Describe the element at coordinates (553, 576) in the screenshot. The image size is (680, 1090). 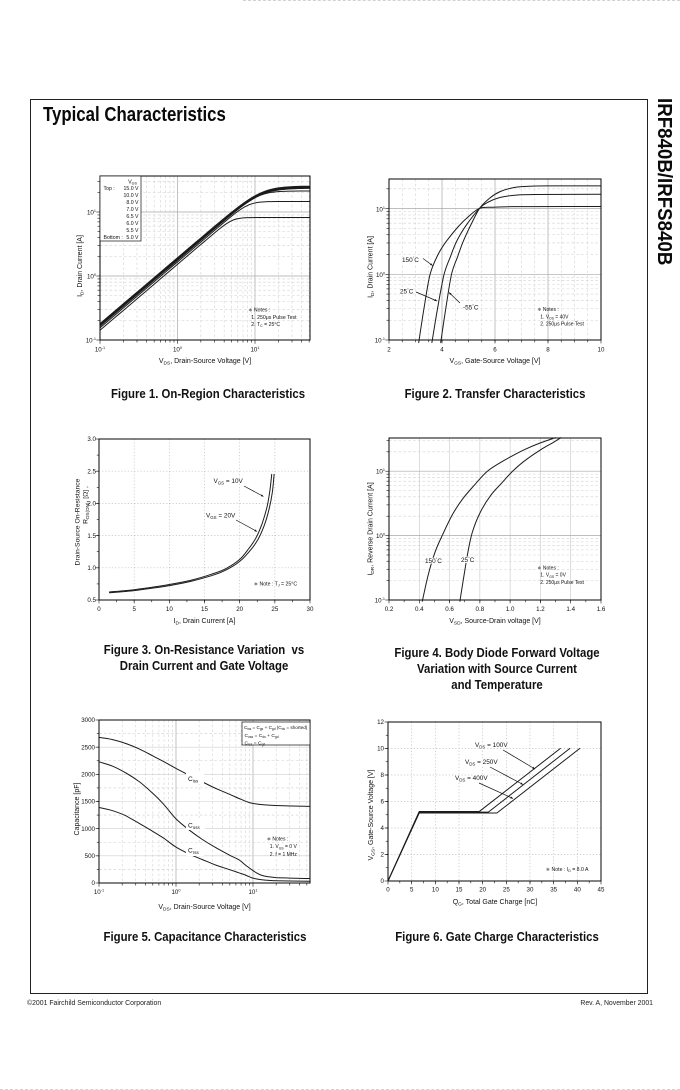
I see `svg-text: 1. VGS​ = 0V` at that location.